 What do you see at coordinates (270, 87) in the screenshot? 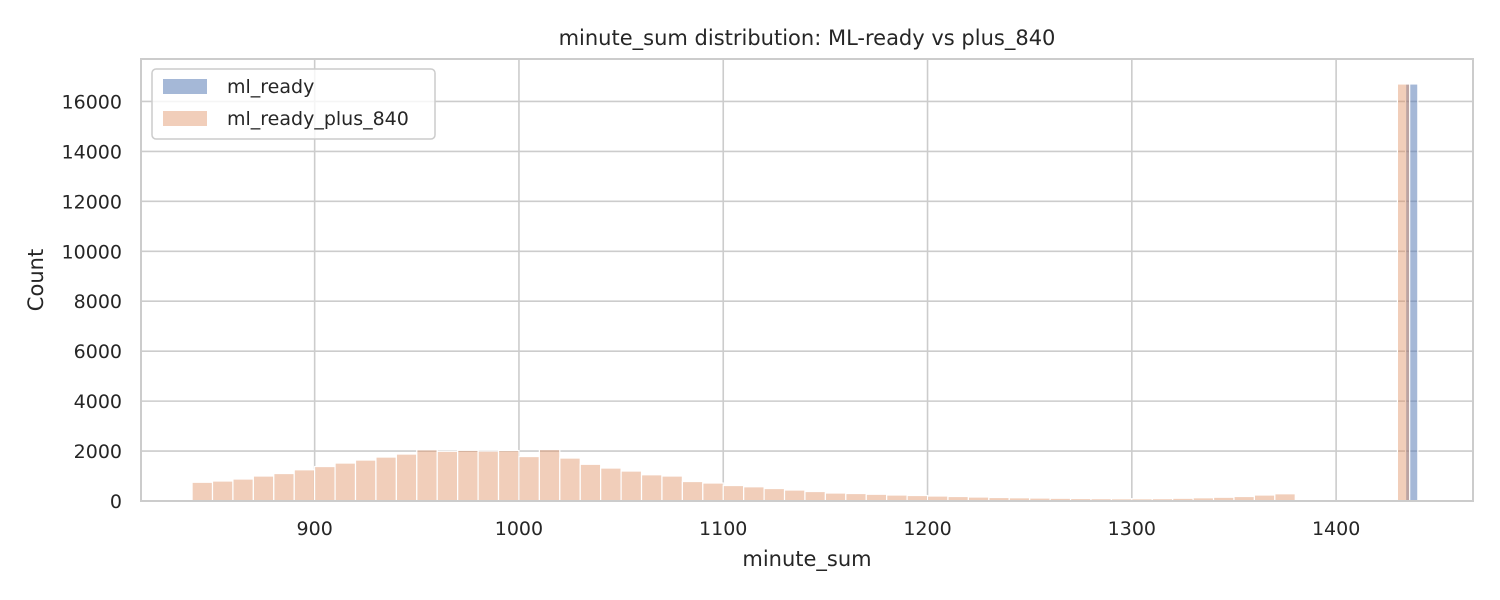
I see `legend-label-ml-ready: ml_ready` at bounding box center [270, 87].